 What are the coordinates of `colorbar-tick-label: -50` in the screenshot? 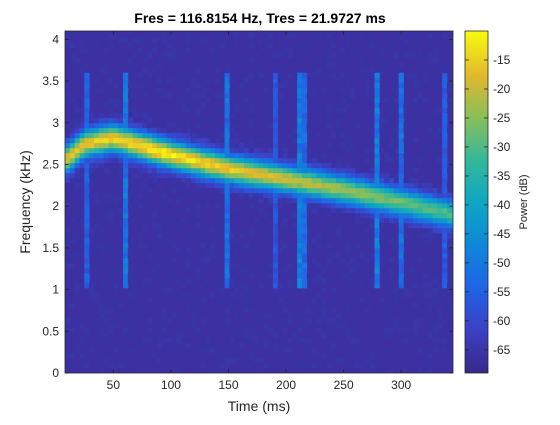 It's located at (502, 263).